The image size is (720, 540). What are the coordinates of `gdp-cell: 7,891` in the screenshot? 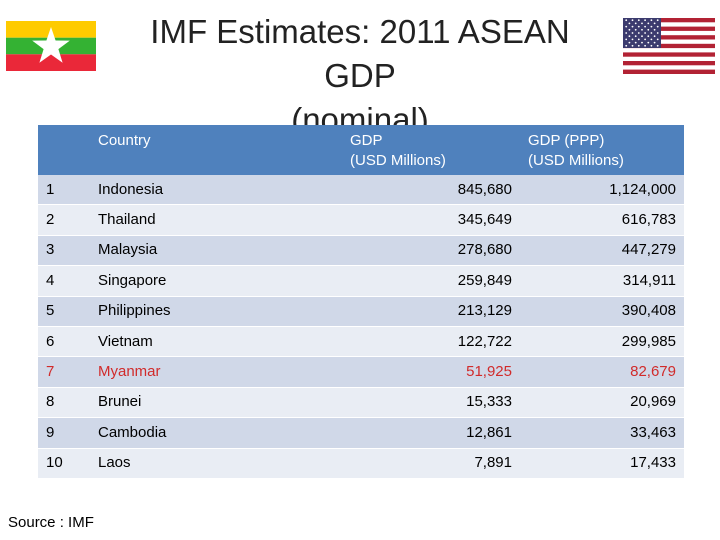 It's located at (431, 463).